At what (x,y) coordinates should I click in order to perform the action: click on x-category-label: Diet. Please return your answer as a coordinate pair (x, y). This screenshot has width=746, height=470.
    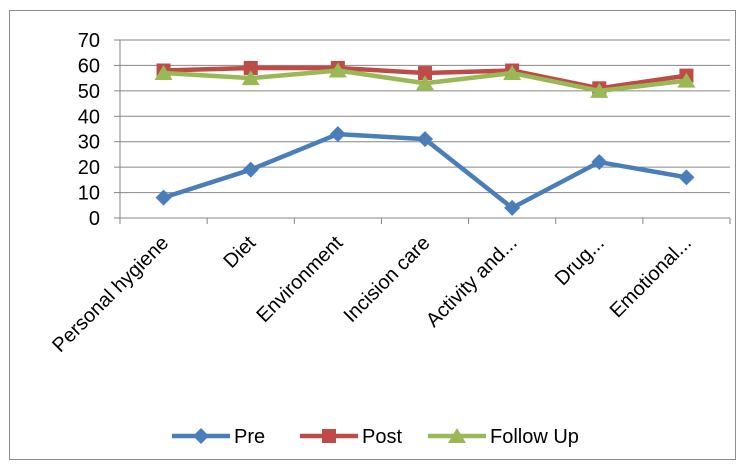
    Looking at the image, I should click on (240, 252).